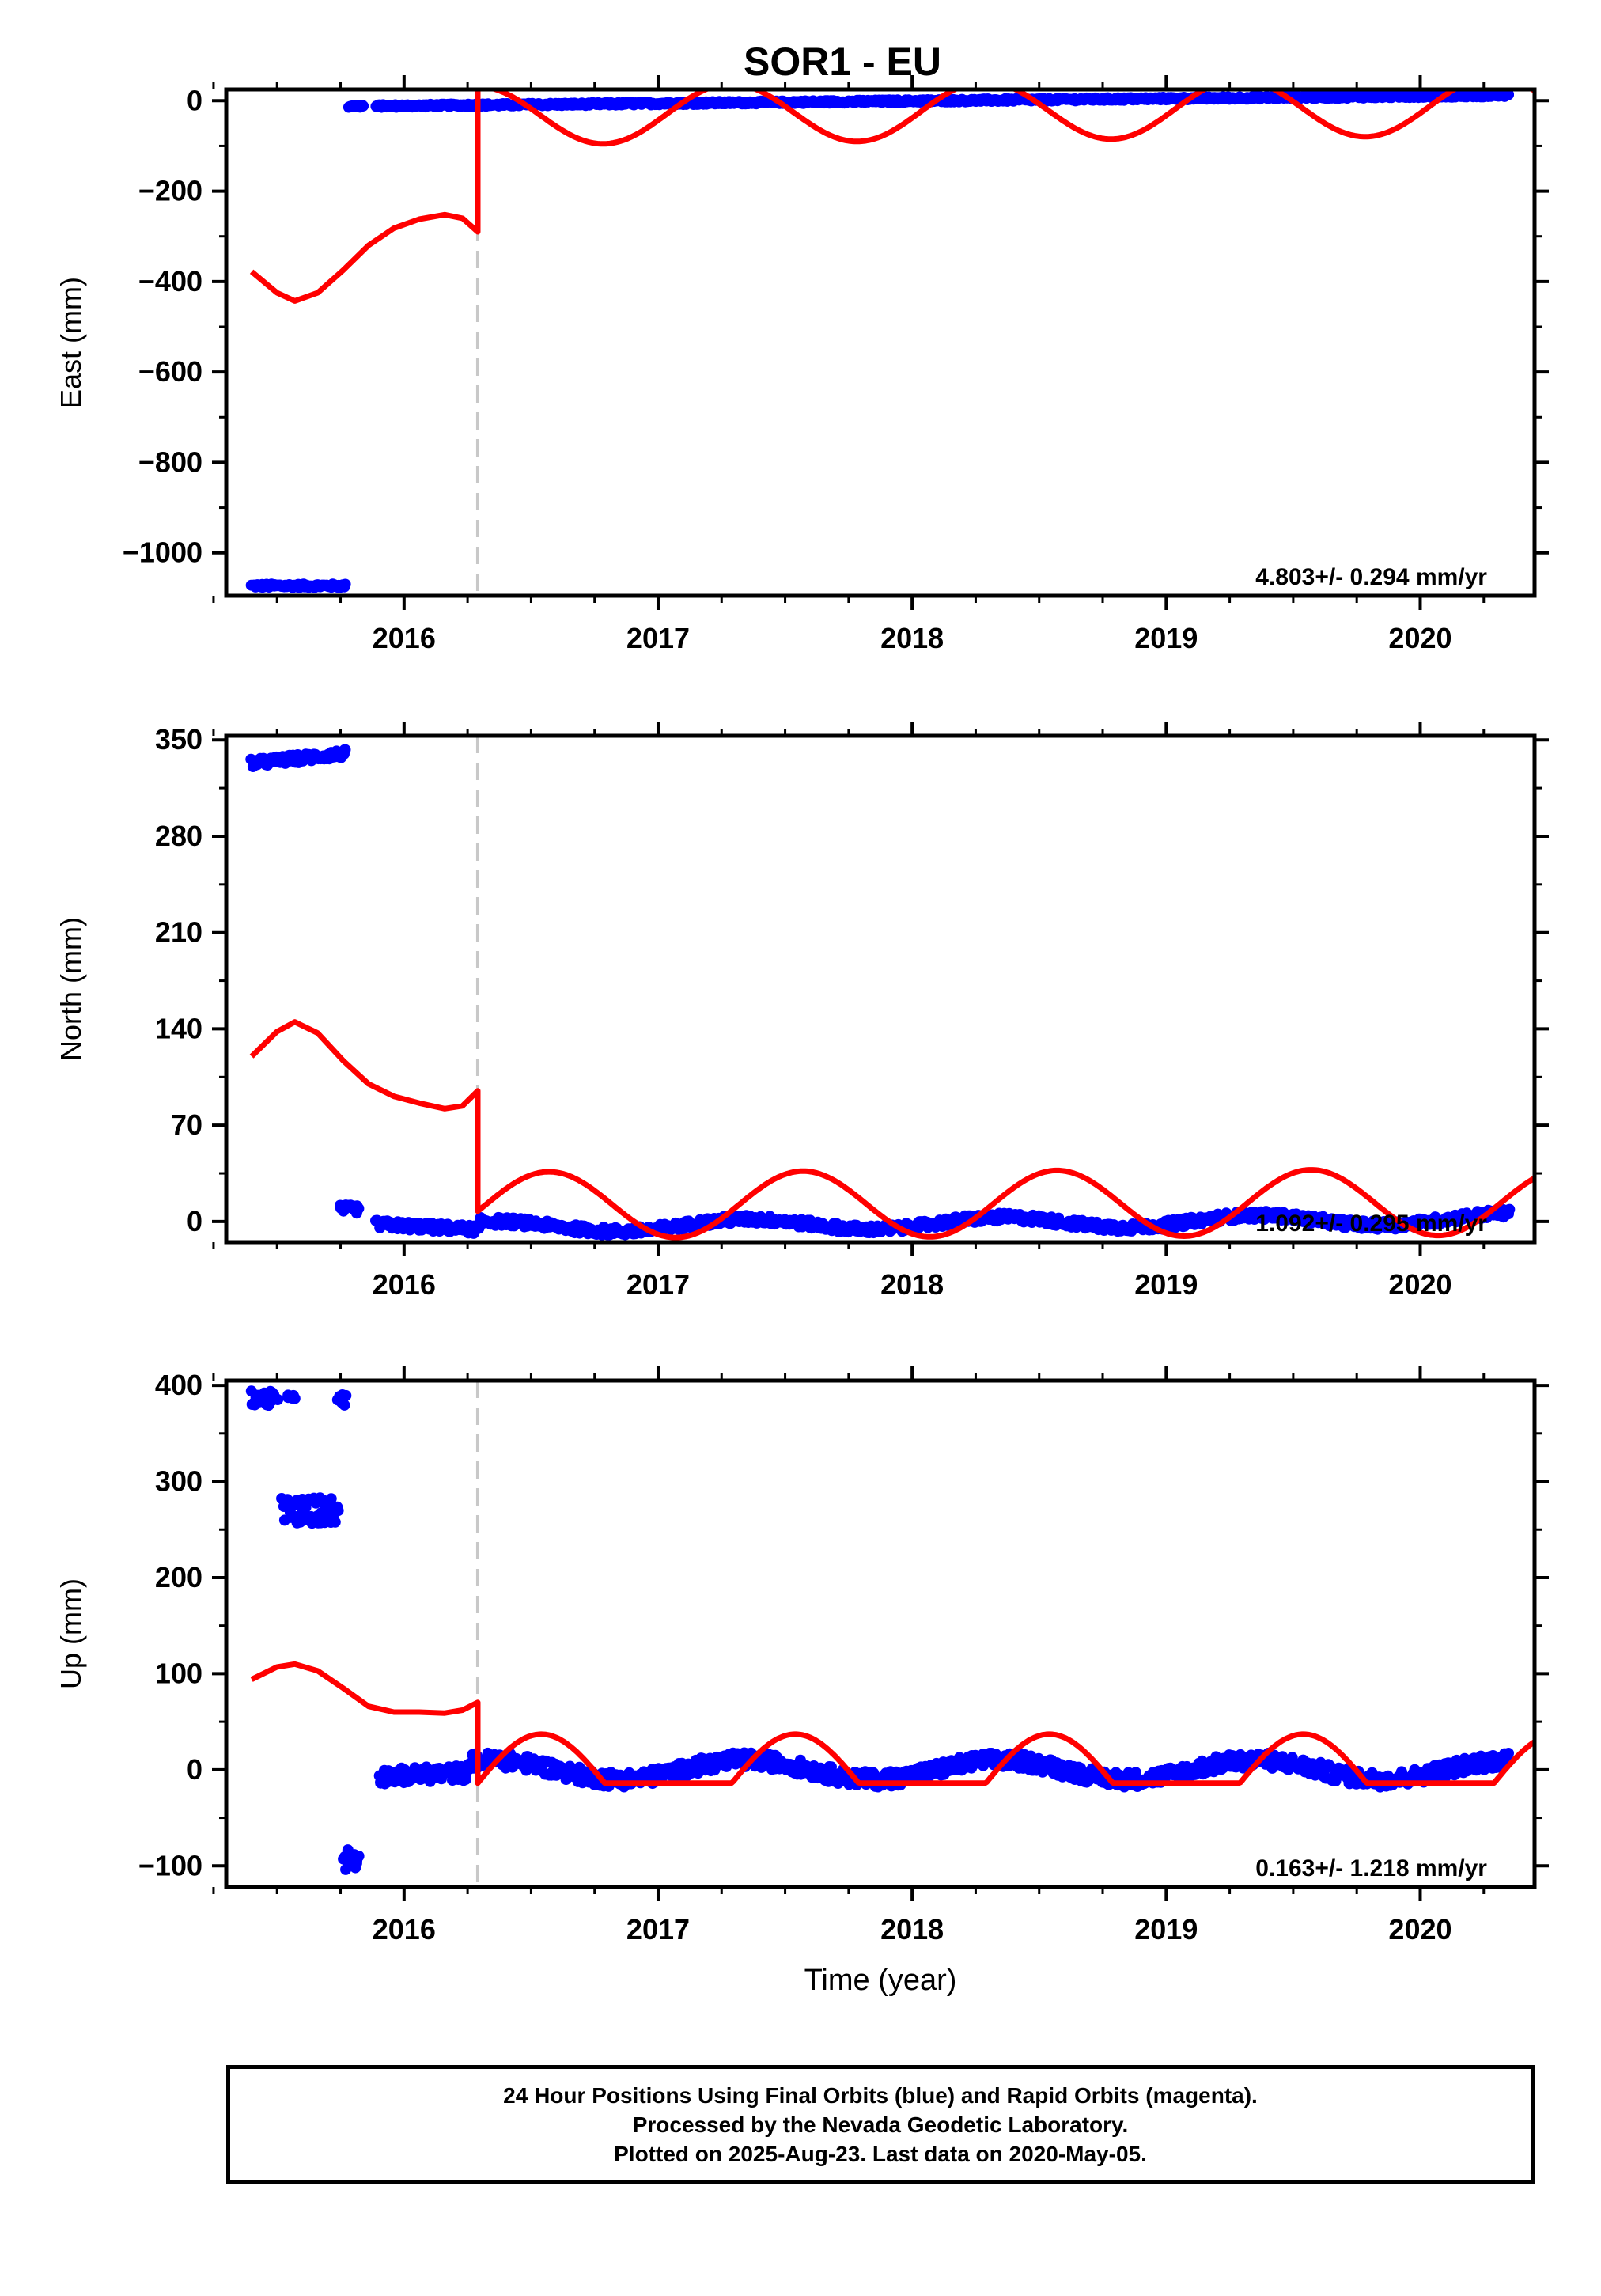 The width and height of the screenshot is (1601, 2296). I want to click on y-tick-label: 280, so click(178, 836).